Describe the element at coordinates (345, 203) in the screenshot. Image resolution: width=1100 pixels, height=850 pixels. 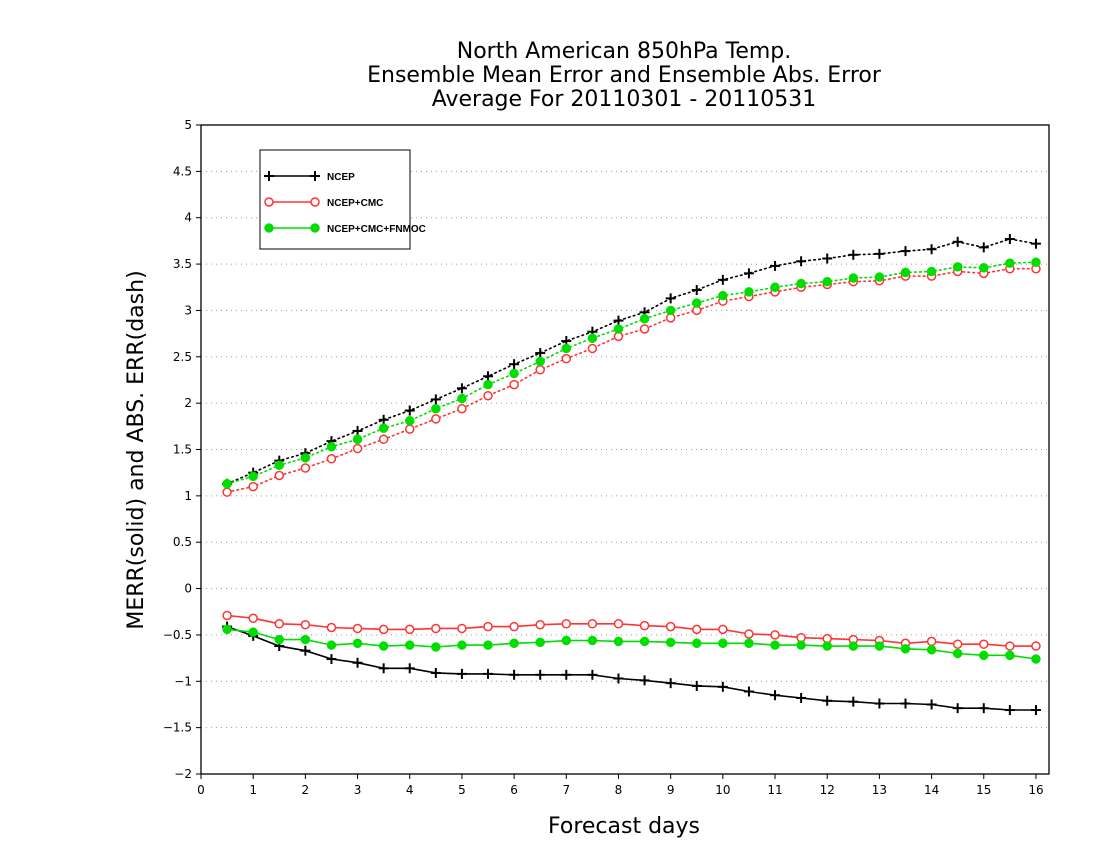
I see `legend-entries: NCEP NCEP+CMC NCEP+CMC+FNMOC` at that location.